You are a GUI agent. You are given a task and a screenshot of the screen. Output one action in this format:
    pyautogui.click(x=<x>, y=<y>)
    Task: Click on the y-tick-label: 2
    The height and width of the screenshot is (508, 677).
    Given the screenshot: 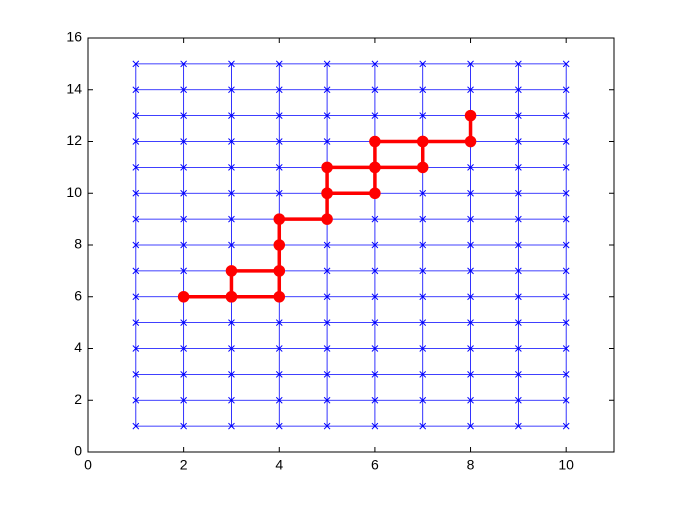 What is the action you would take?
    pyautogui.click(x=78, y=399)
    